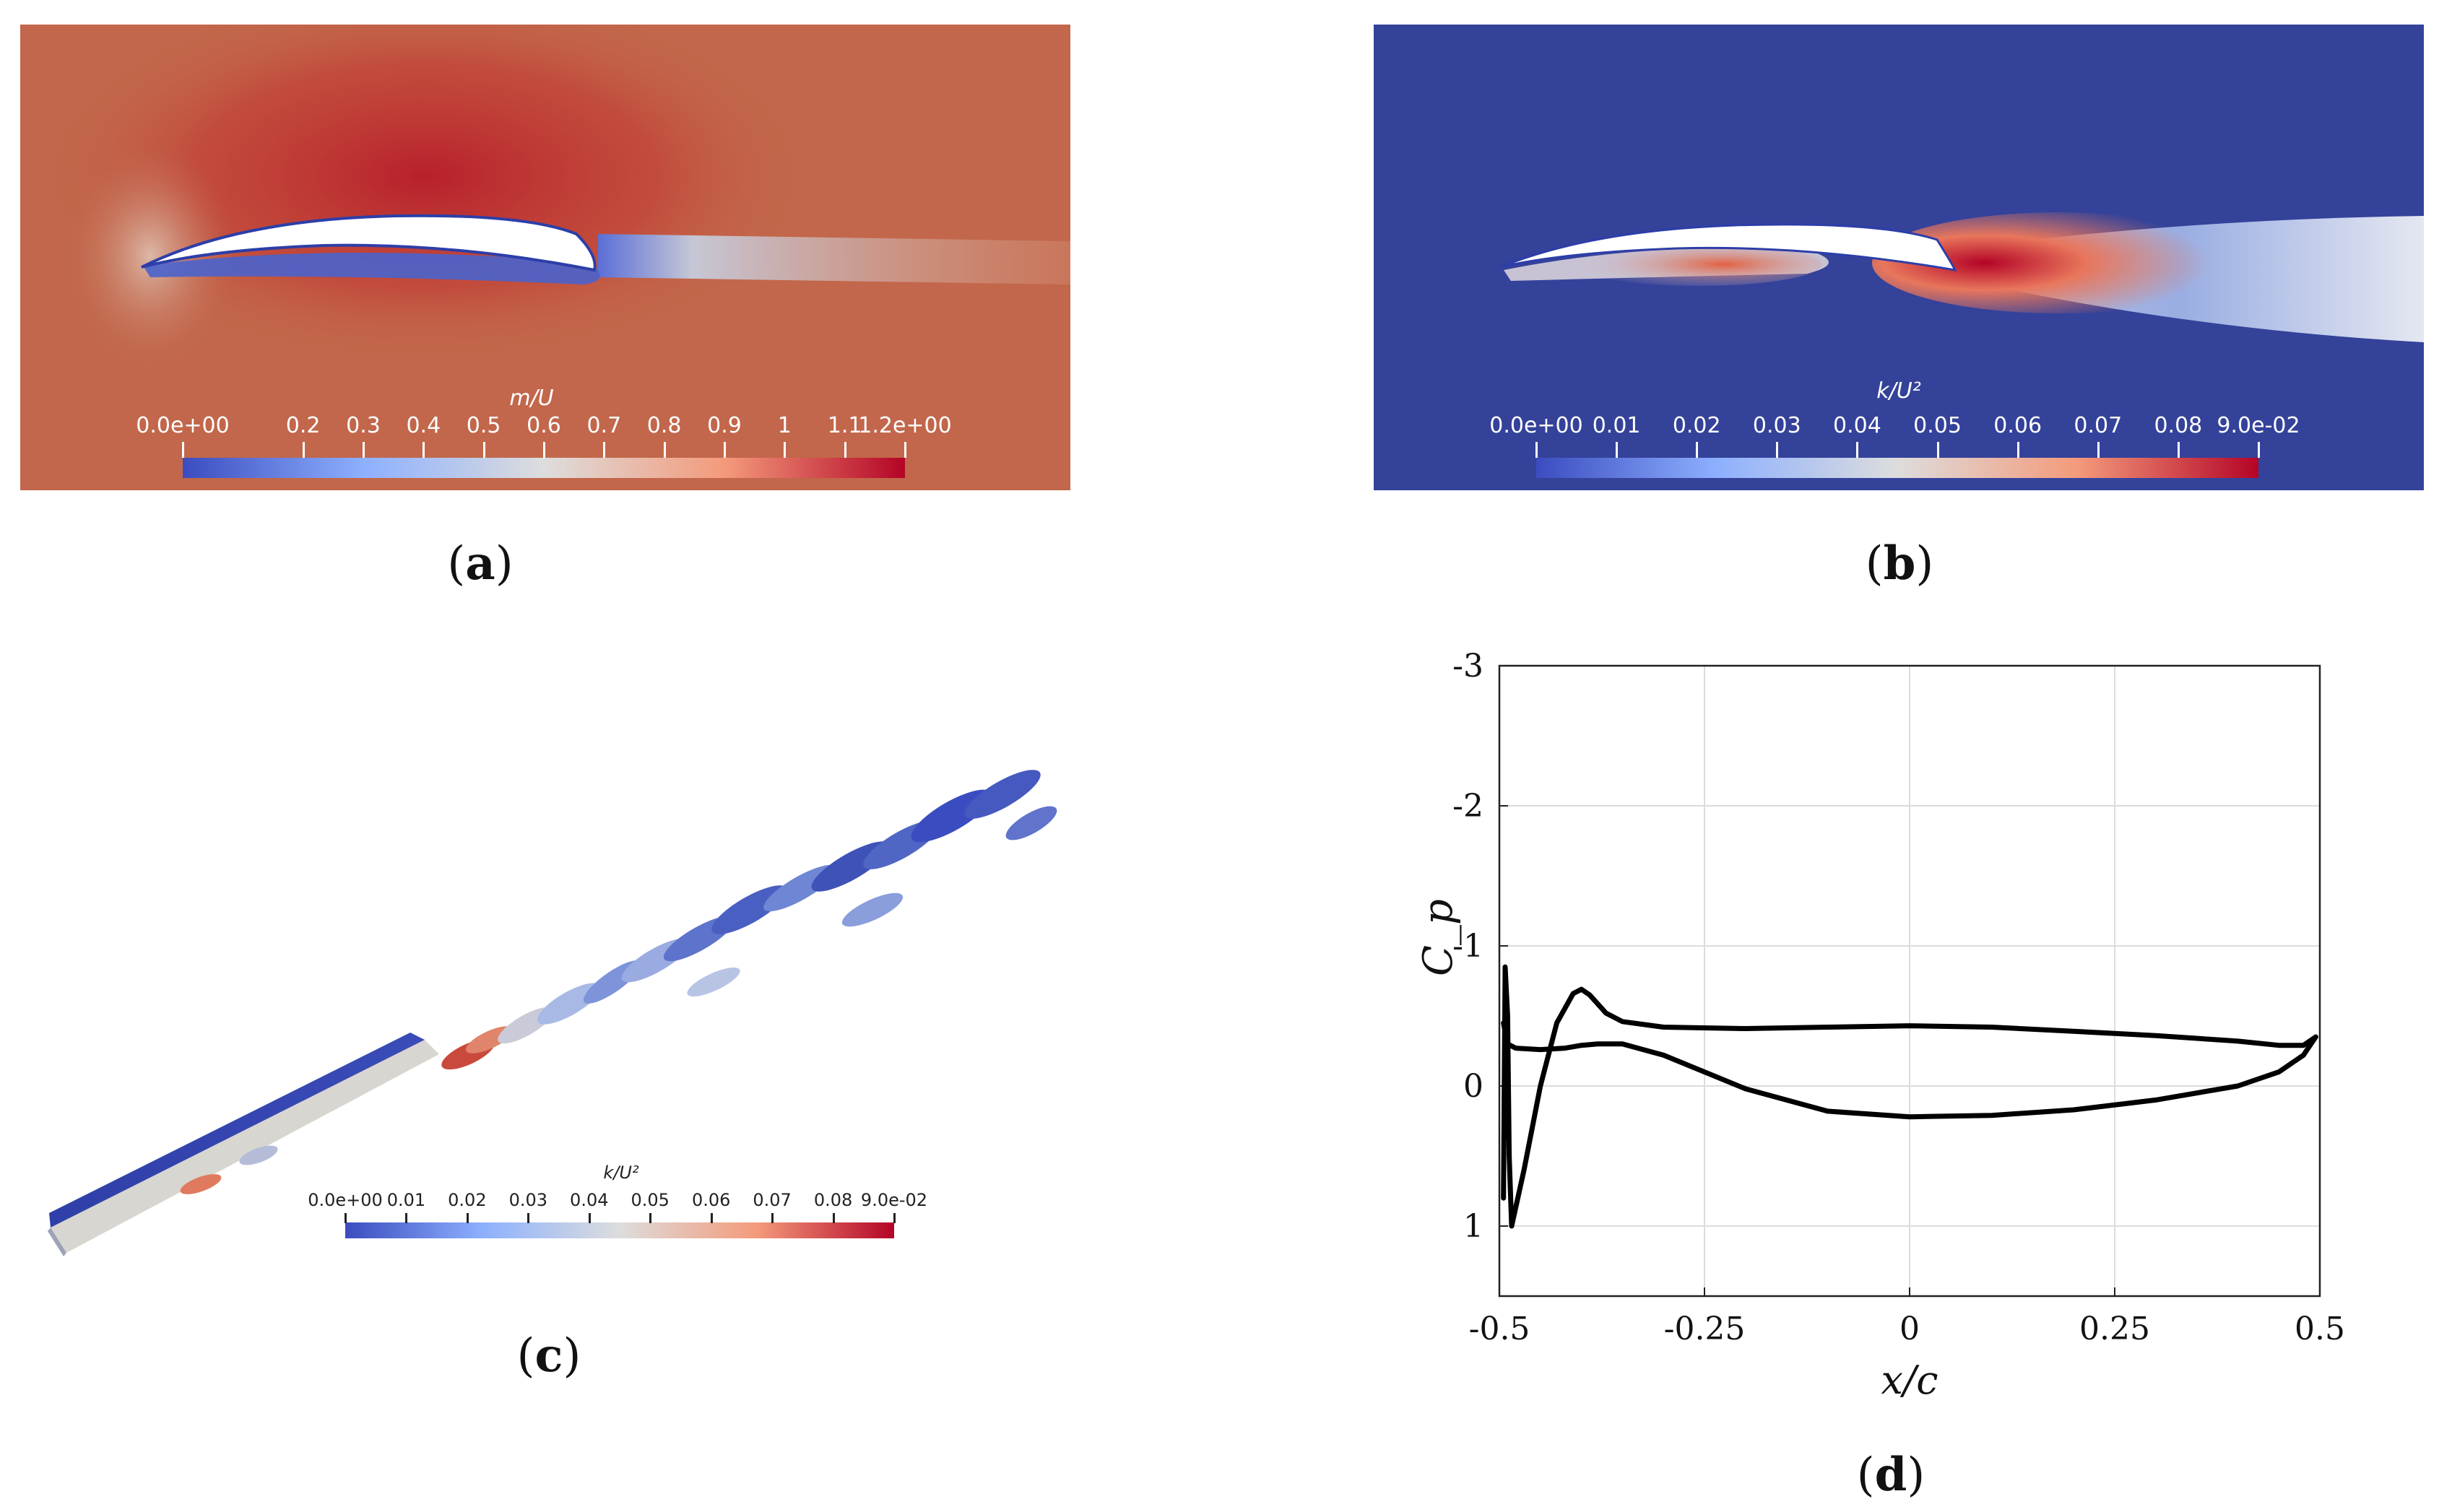  What do you see at coordinates (544, 425) in the screenshot?
I see `colorbar-tick-label: 0.6` at bounding box center [544, 425].